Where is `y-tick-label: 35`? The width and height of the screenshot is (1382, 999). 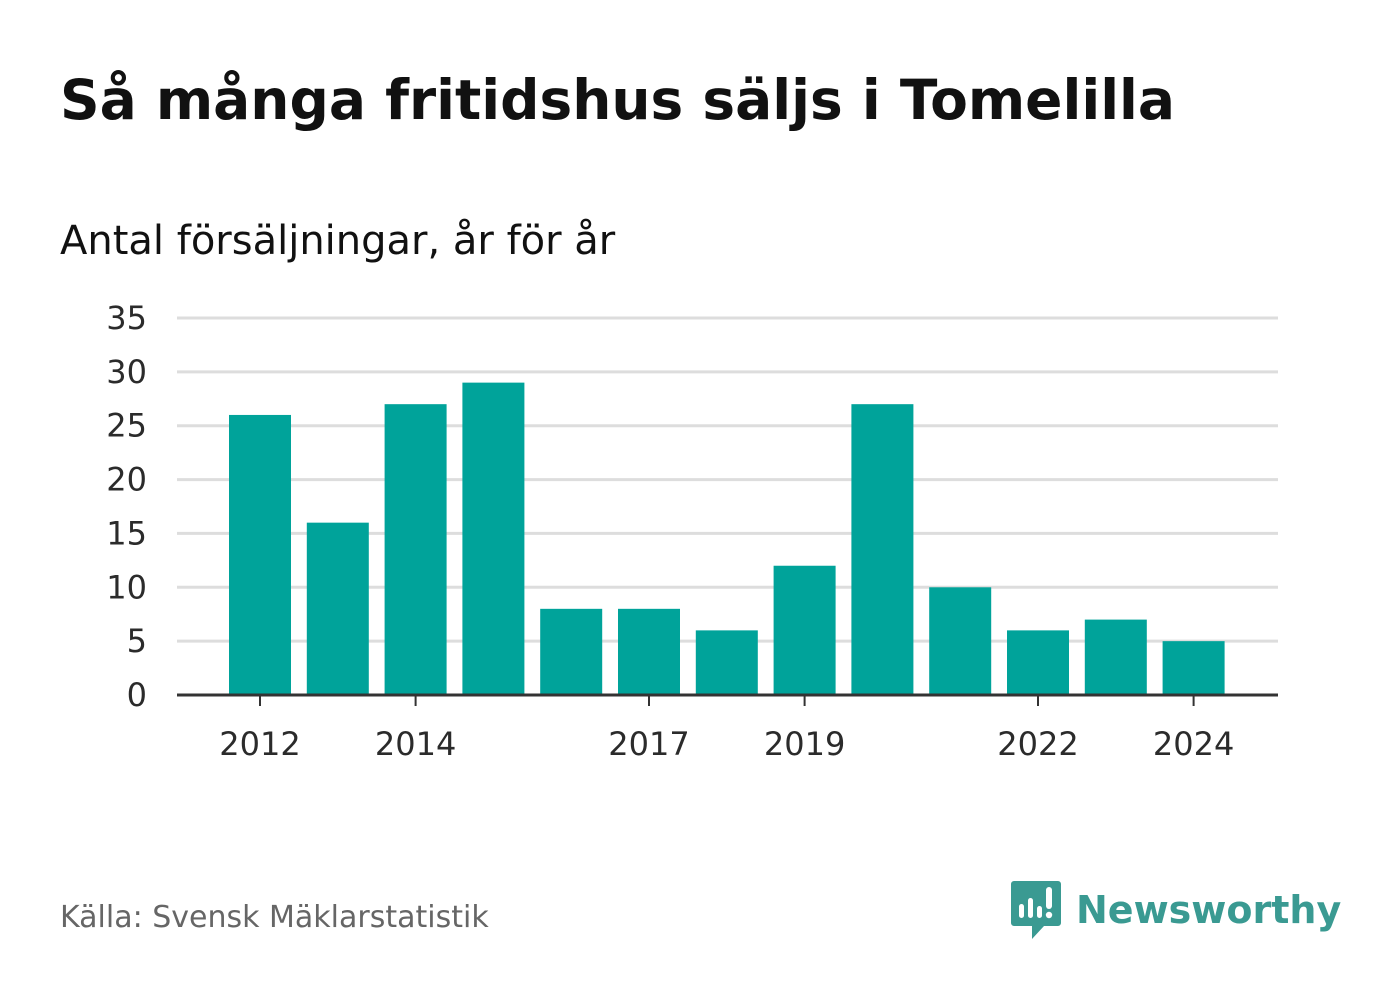
y-tick-label: 35 is located at coordinates (126, 318).